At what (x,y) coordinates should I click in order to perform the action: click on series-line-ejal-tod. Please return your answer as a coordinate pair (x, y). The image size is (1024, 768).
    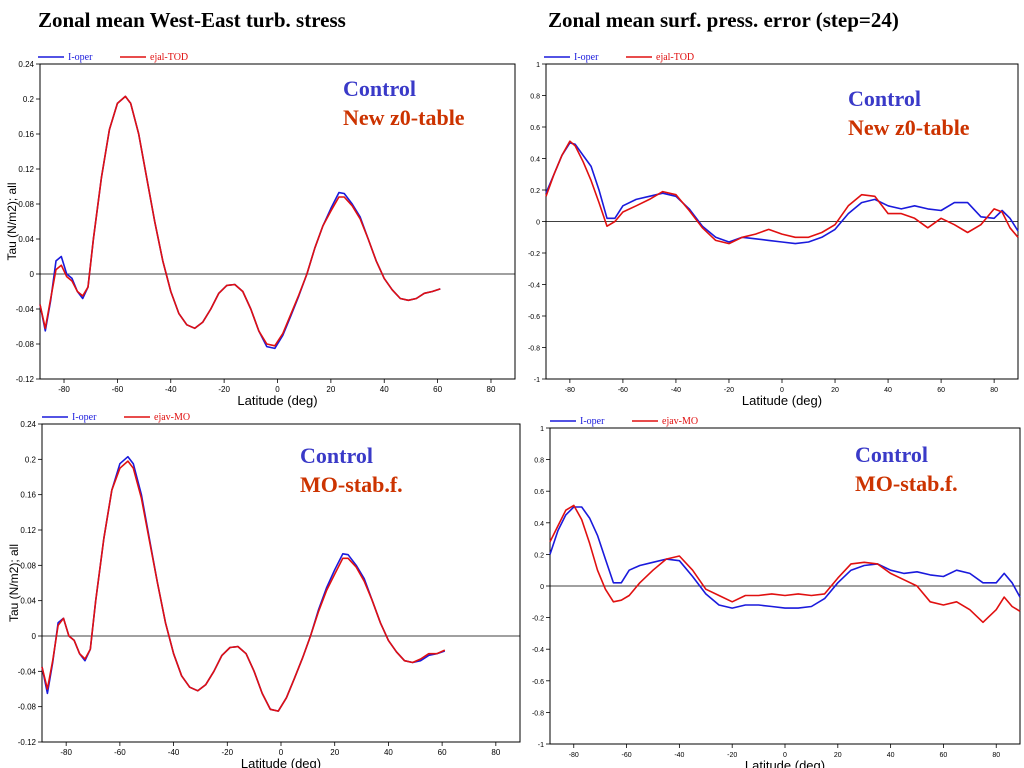
    Looking at the image, I should click on (782, 192).